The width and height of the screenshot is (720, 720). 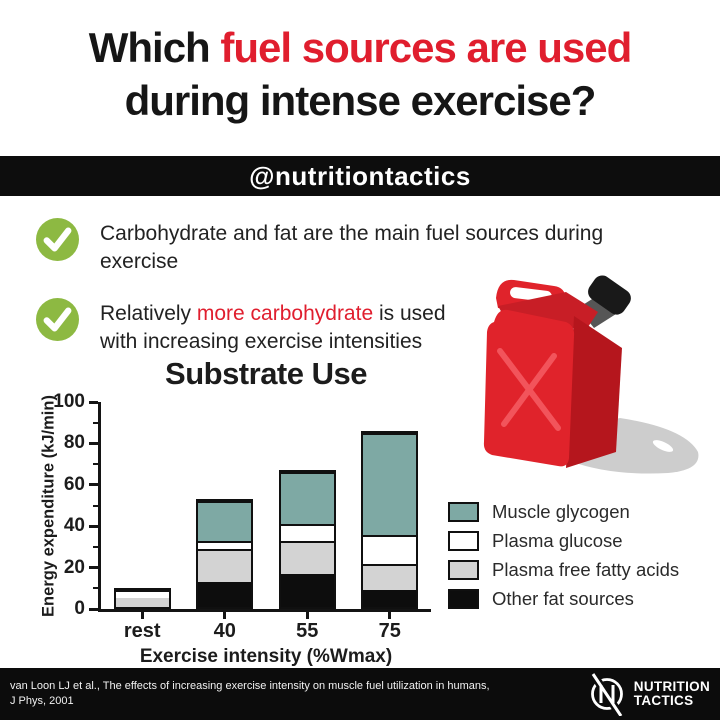 I want to click on handle-banner: @nutritiontactics, so click(x=360, y=176).